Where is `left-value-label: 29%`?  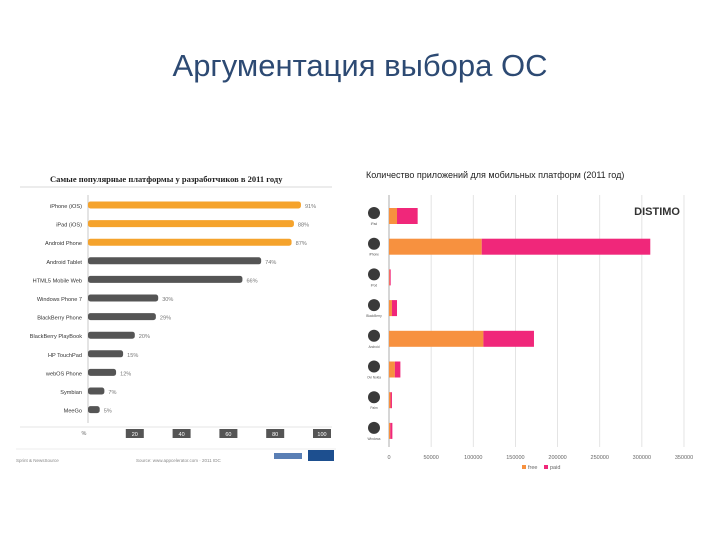 left-value-label: 29% is located at coordinates (165, 319).